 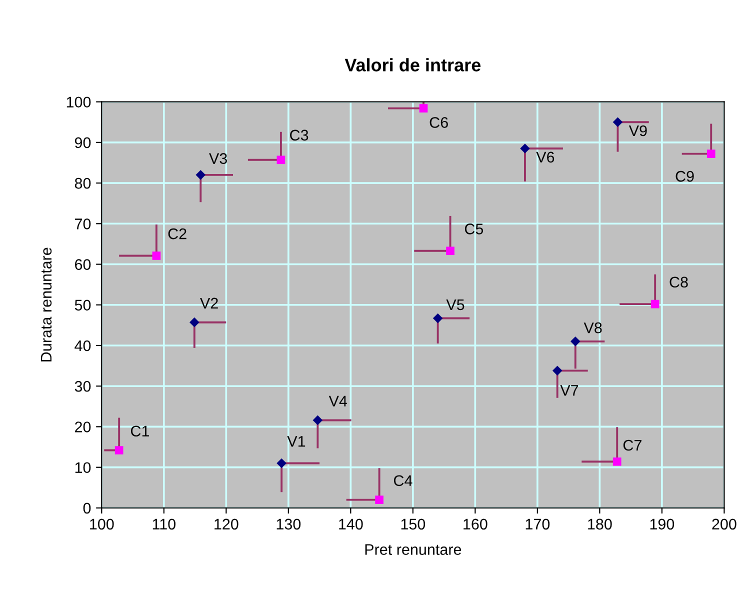 I want to click on annotation: V4, so click(x=338, y=401).